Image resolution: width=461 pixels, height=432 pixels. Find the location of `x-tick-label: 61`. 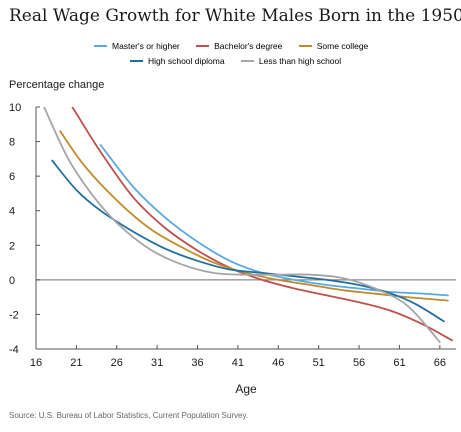

x-tick-label: 61 is located at coordinates (399, 363).